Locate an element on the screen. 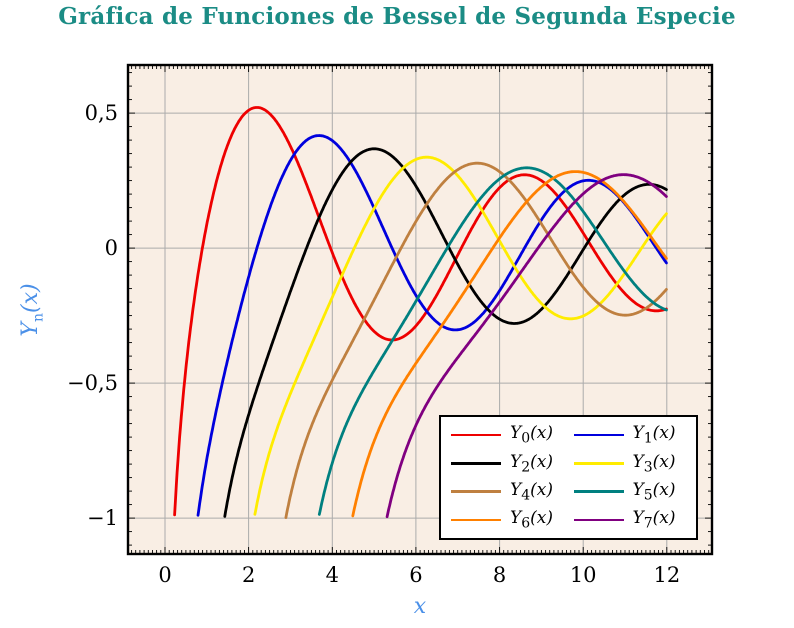  x-tick-label: 2 is located at coordinates (248, 575).